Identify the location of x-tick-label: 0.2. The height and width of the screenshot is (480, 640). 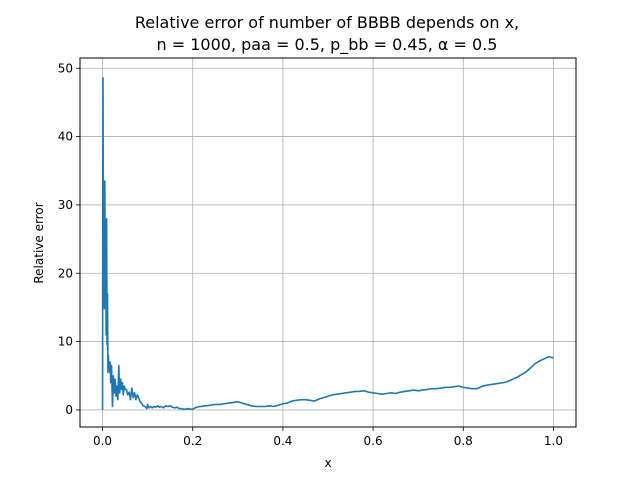
(192, 441).